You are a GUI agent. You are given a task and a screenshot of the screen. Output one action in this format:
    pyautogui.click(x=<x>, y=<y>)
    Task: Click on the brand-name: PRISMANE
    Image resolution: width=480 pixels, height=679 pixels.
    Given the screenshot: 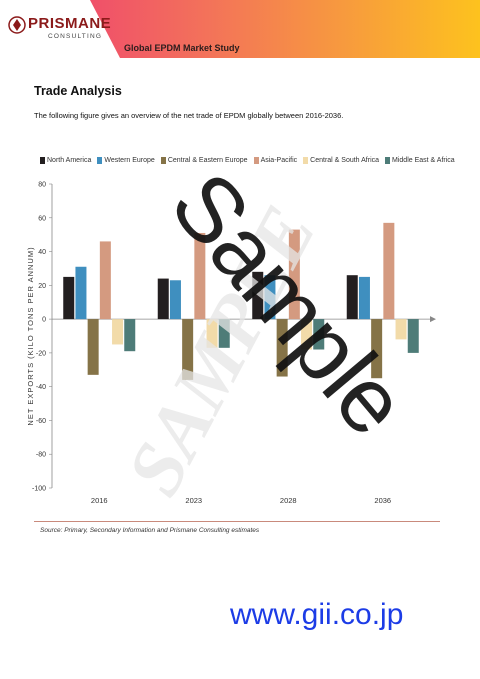 What is the action you would take?
    pyautogui.click(x=70, y=23)
    